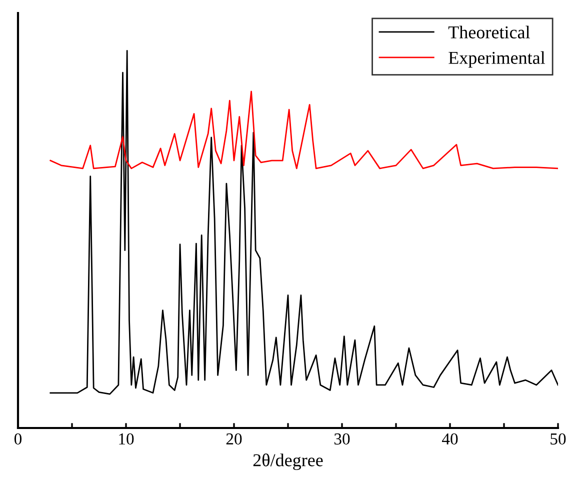 The image size is (574, 497). What do you see at coordinates (126, 439) in the screenshot?
I see `x-tick-label: 10` at bounding box center [126, 439].